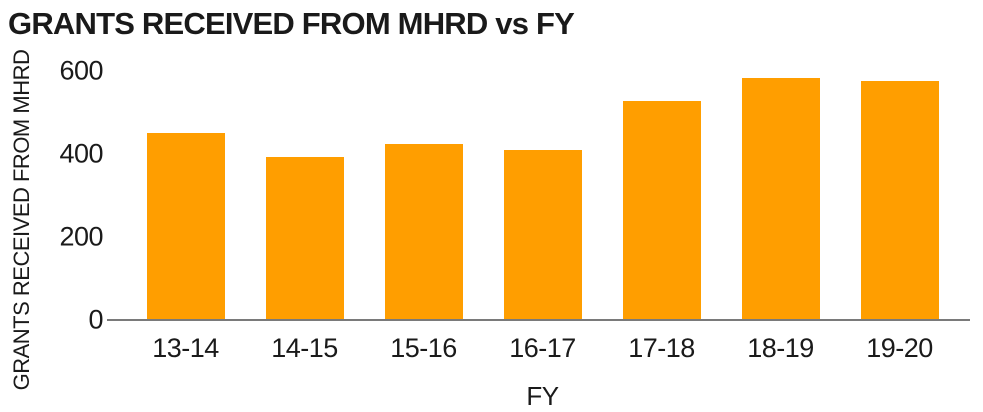 The width and height of the screenshot is (983, 412). What do you see at coordinates (21, 220) in the screenshot?
I see `y-axis-title: GRANTS RECEIVED FROM MHRD` at bounding box center [21, 220].